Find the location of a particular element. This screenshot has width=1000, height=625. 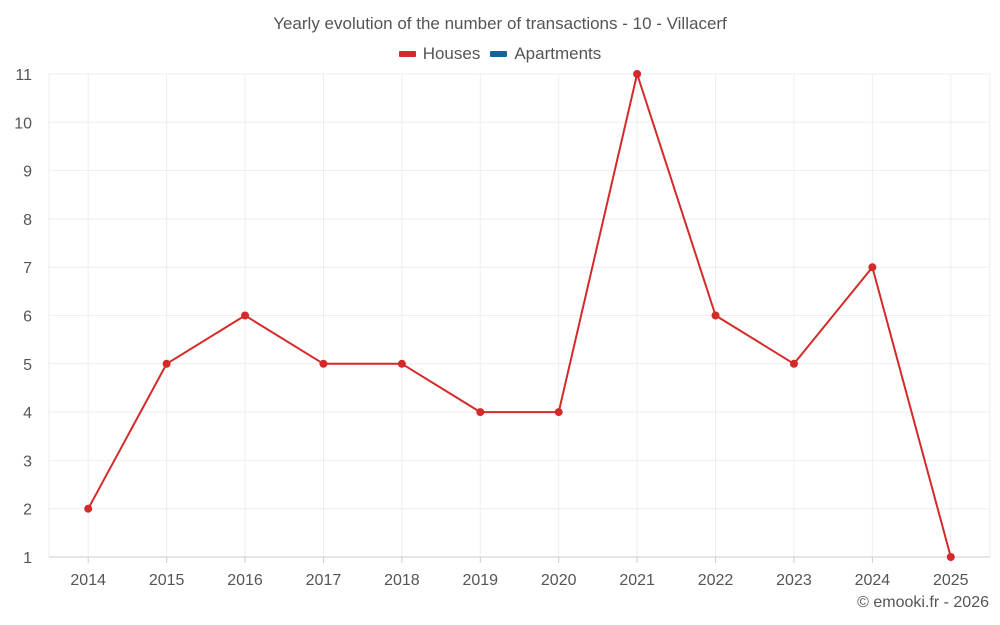

data-point-houses-2015 is located at coordinates (166, 363).